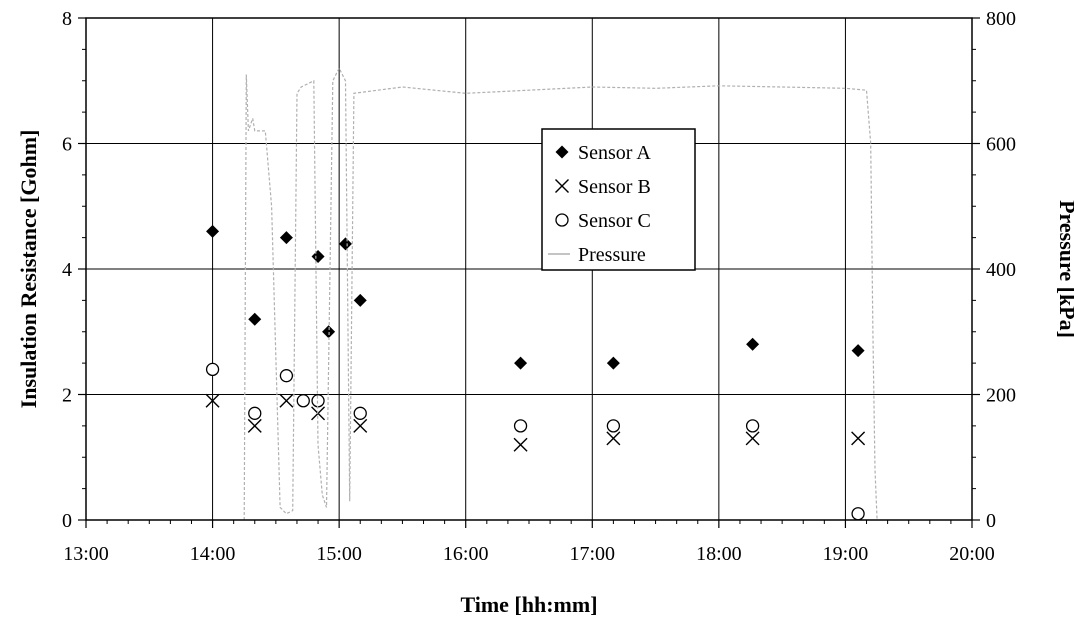  What do you see at coordinates (562, 152) in the screenshot?
I see `legend-sensor-a-swatch` at bounding box center [562, 152].